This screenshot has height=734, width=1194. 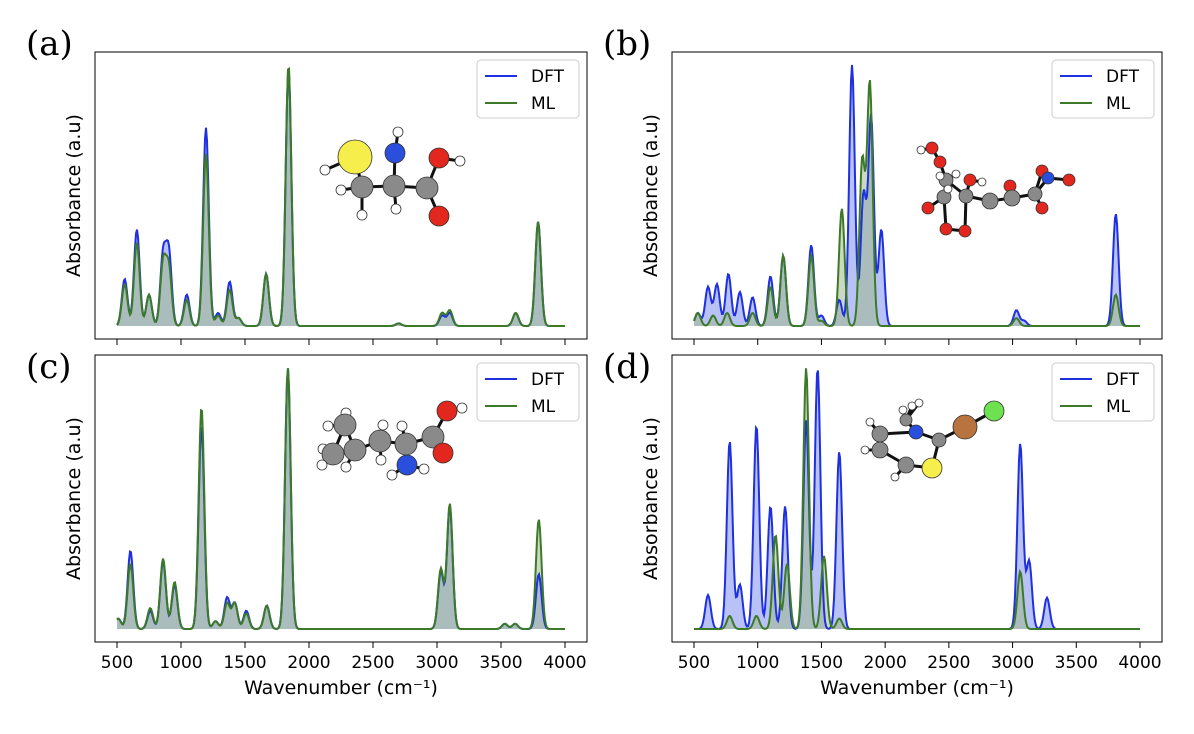 I want to click on panel-label: (c), so click(x=49, y=367).